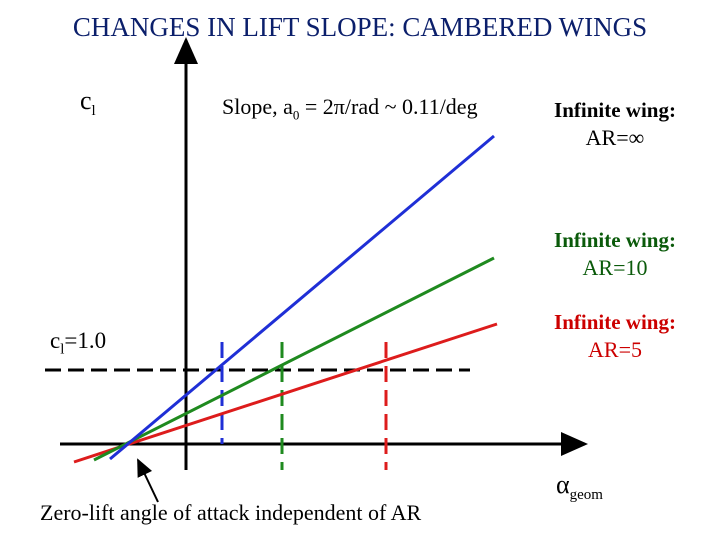 The image size is (720, 545). What do you see at coordinates (615, 137) in the screenshot?
I see `legend-ar-value: AR=∞` at bounding box center [615, 137].